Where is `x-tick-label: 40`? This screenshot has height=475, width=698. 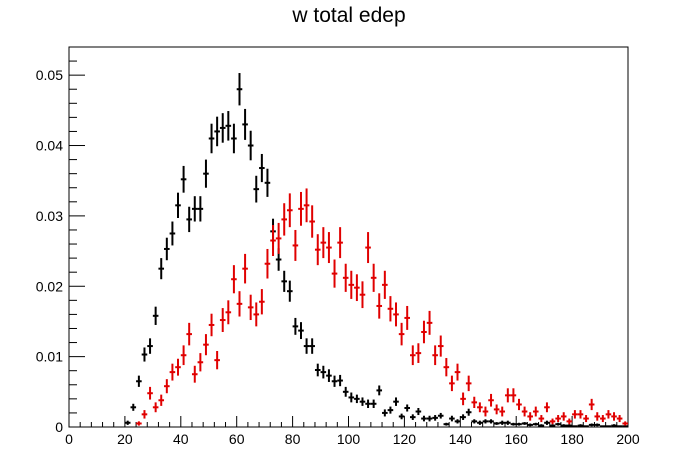
x-tick-label: 40 is located at coordinates (181, 439).